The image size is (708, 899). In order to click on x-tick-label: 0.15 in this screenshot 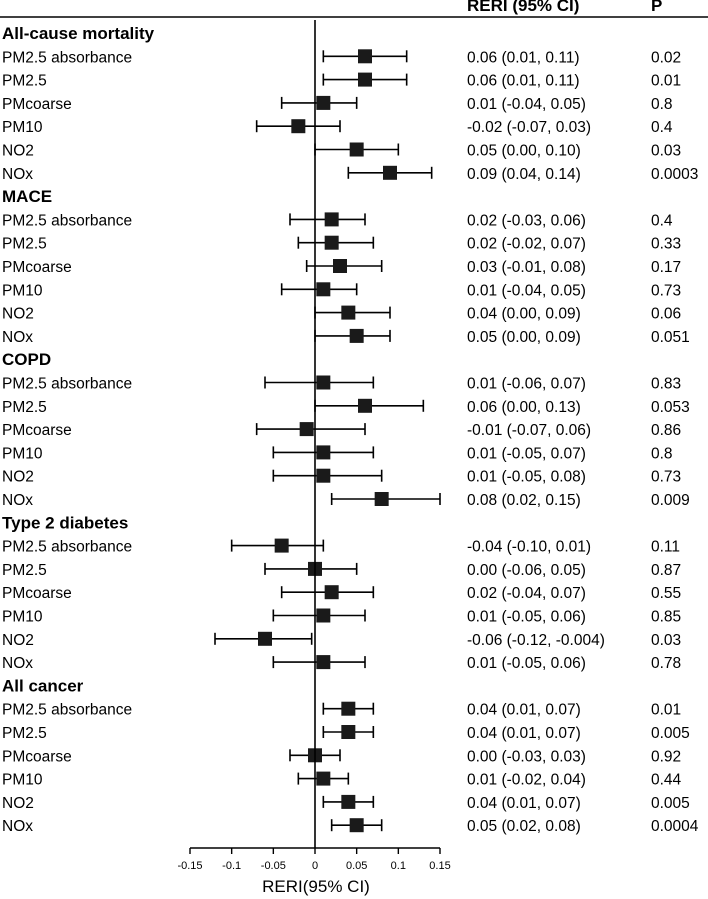, I will do `click(439, 866)`.